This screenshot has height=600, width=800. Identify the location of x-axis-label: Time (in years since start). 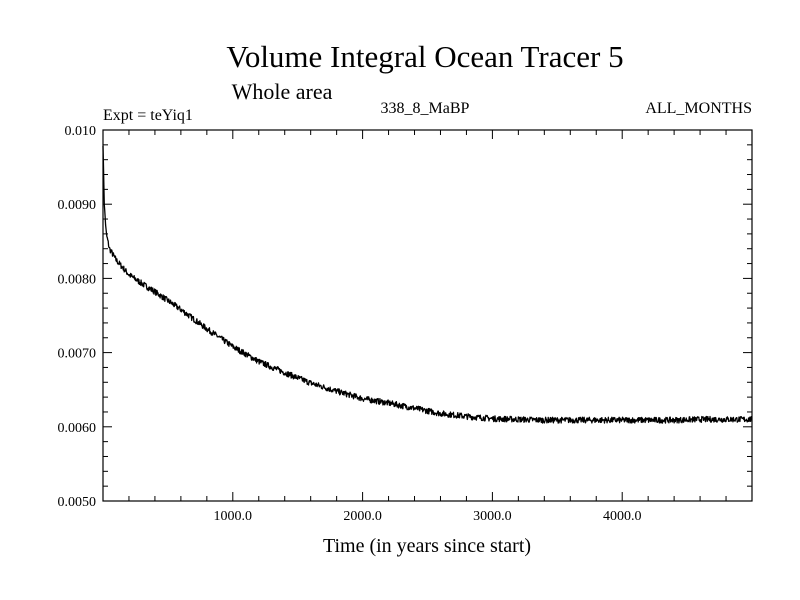
(427, 546).